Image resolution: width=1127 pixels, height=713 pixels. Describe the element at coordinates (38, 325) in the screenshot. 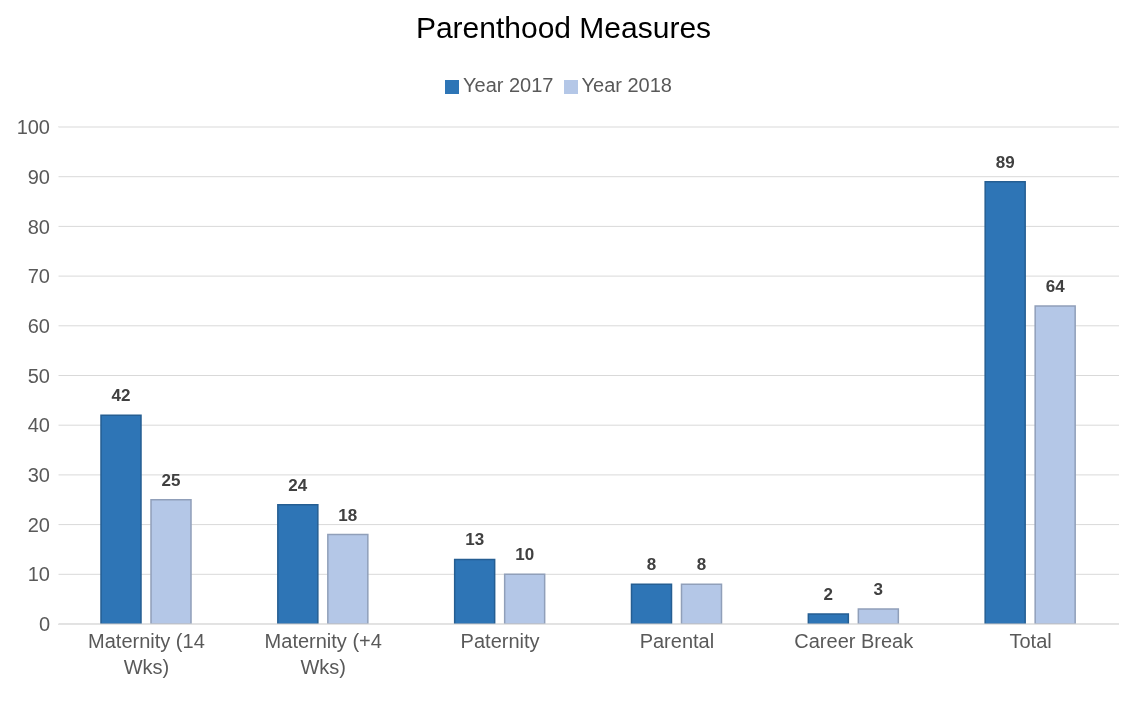

I see `y-tick-label: 60` at that location.